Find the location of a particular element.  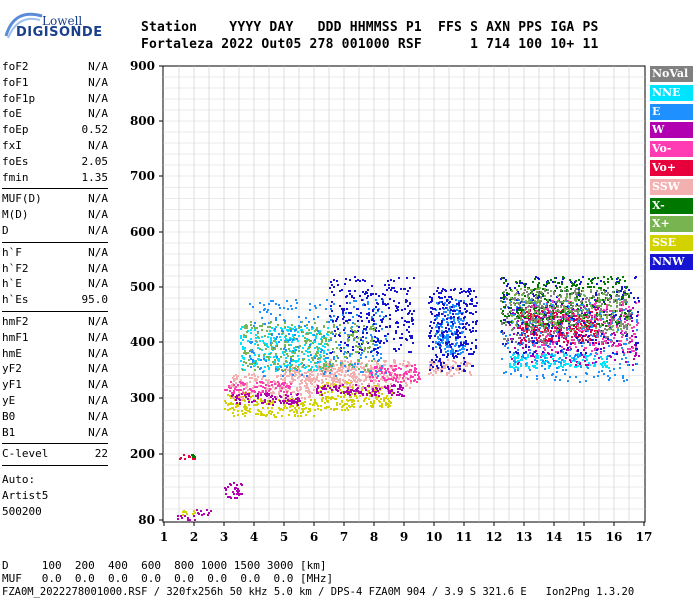

param-value: N/A is located at coordinates (98, 145).